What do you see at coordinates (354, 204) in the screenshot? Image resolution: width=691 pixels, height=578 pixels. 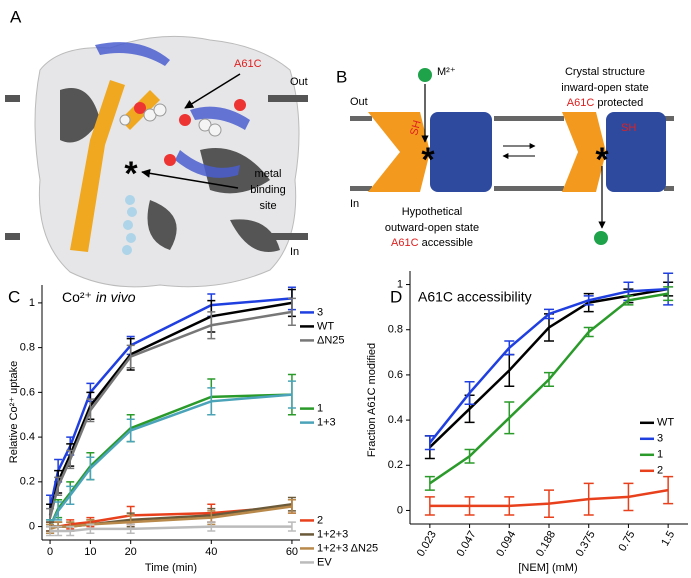 I see `in-label: In` at bounding box center [354, 204].